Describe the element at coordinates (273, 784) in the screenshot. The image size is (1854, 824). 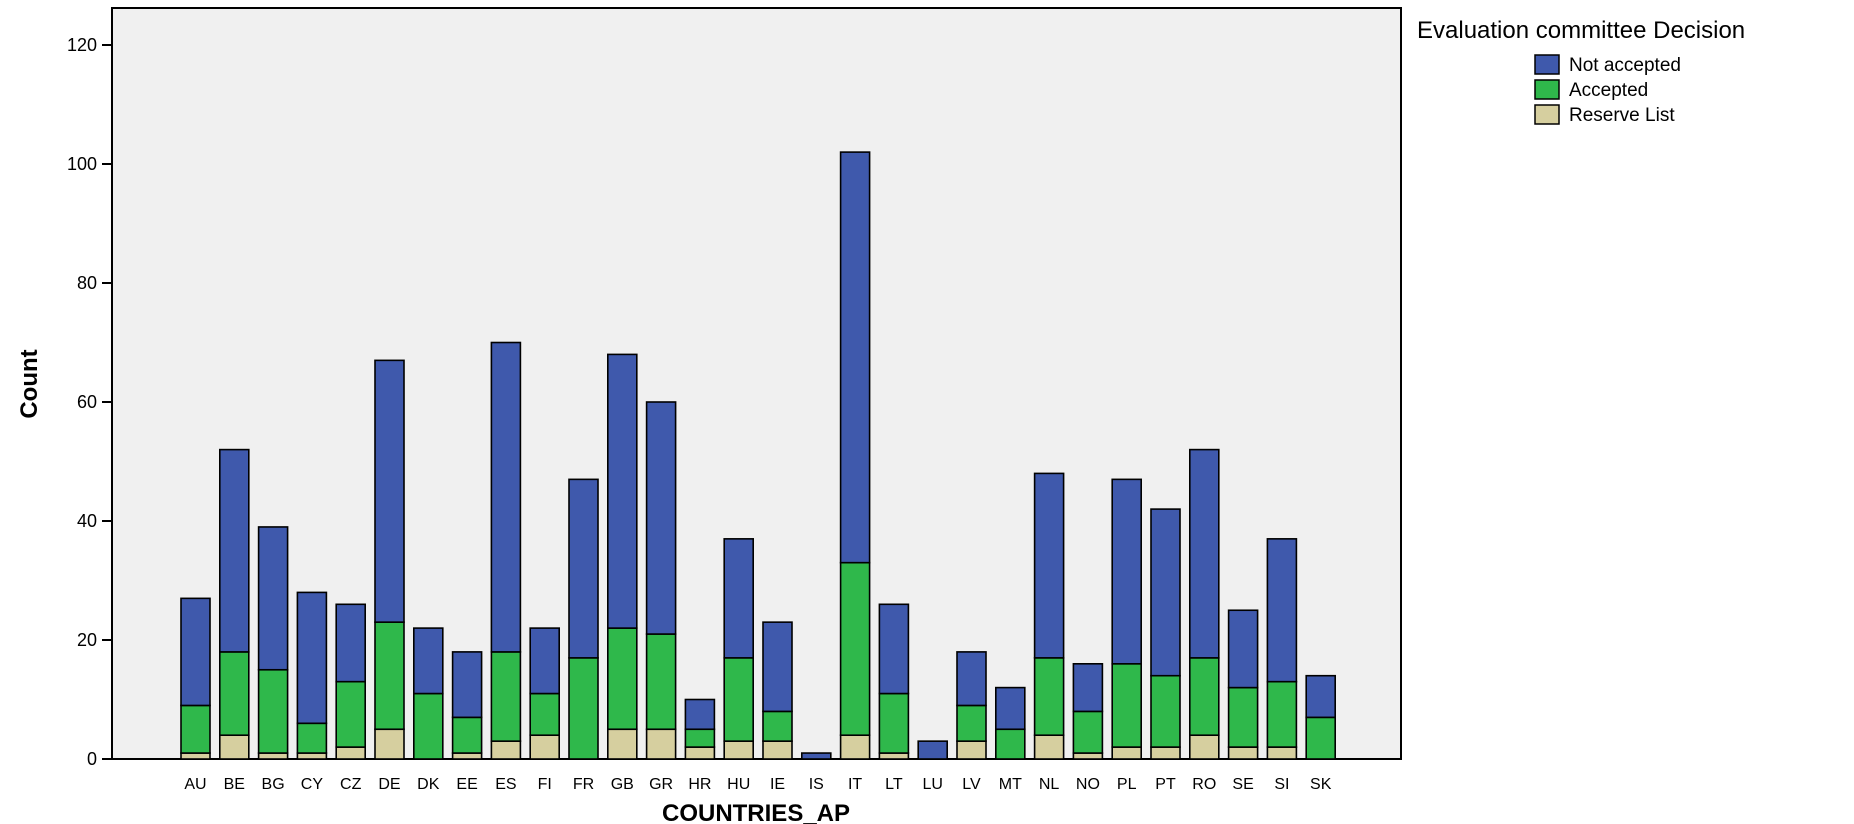
I see `x-tick-label: BG` at that location.